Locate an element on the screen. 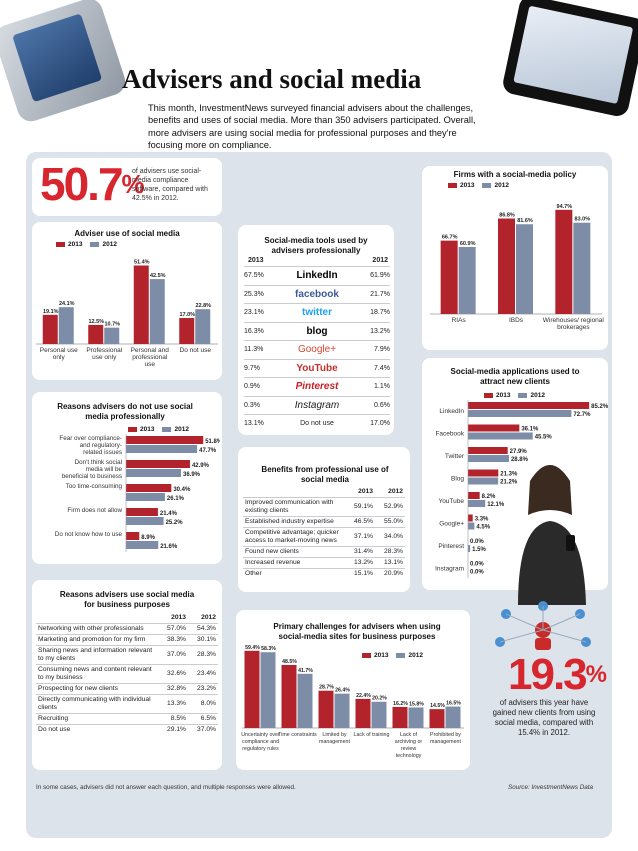 The height and width of the screenshot is (851, 638). table-cell-label: Marketing and promotion for my firm is located at coordinates (97, 640).